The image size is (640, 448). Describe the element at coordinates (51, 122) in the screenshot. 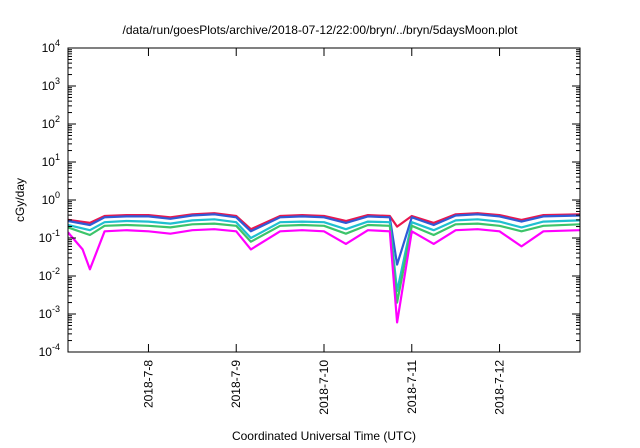

I see `y-tick-label: 10²` at that location.